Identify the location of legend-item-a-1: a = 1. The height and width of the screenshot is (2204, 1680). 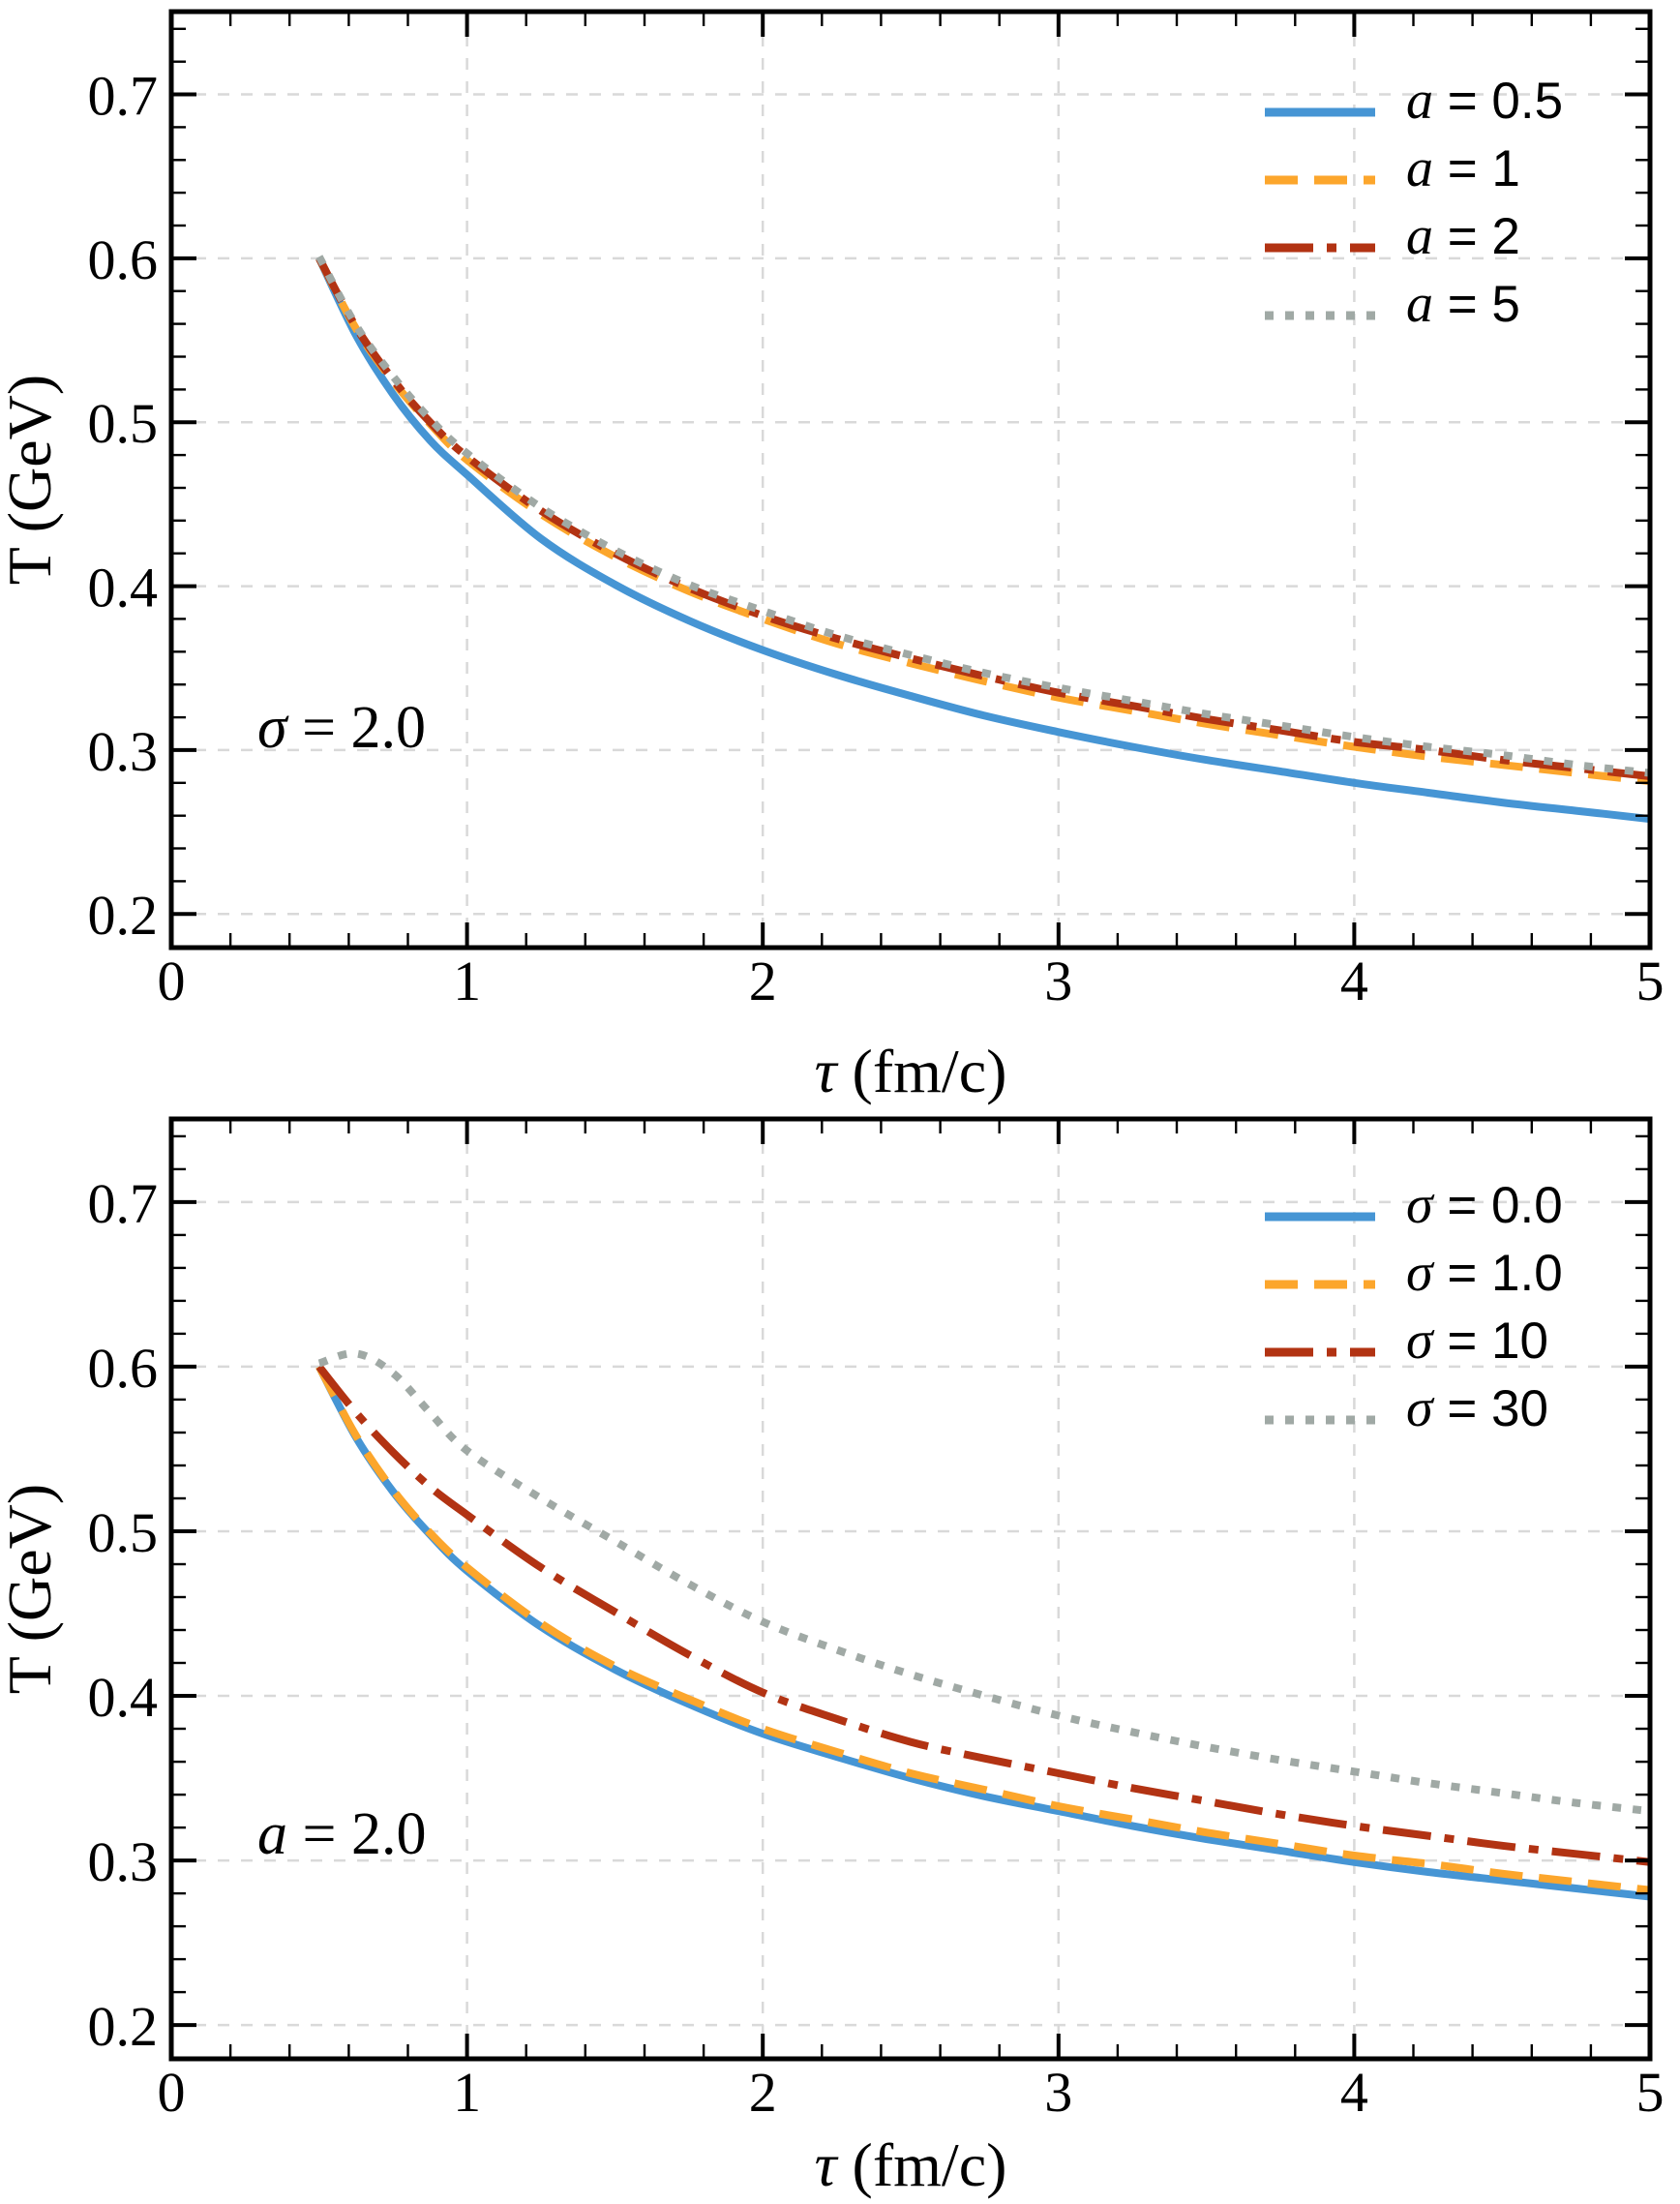
(1393, 168).